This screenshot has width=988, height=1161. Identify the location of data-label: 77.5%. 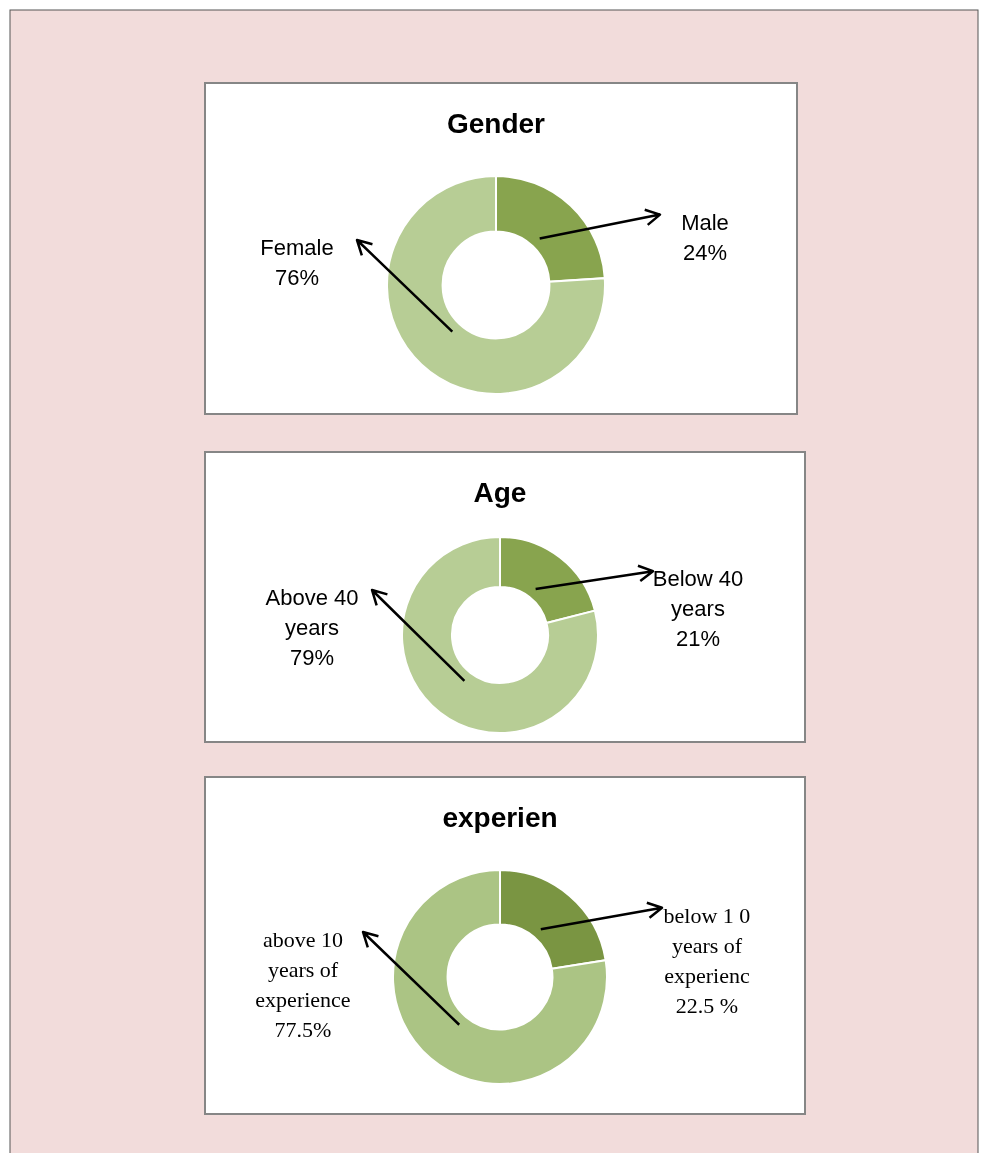
(303, 1029).